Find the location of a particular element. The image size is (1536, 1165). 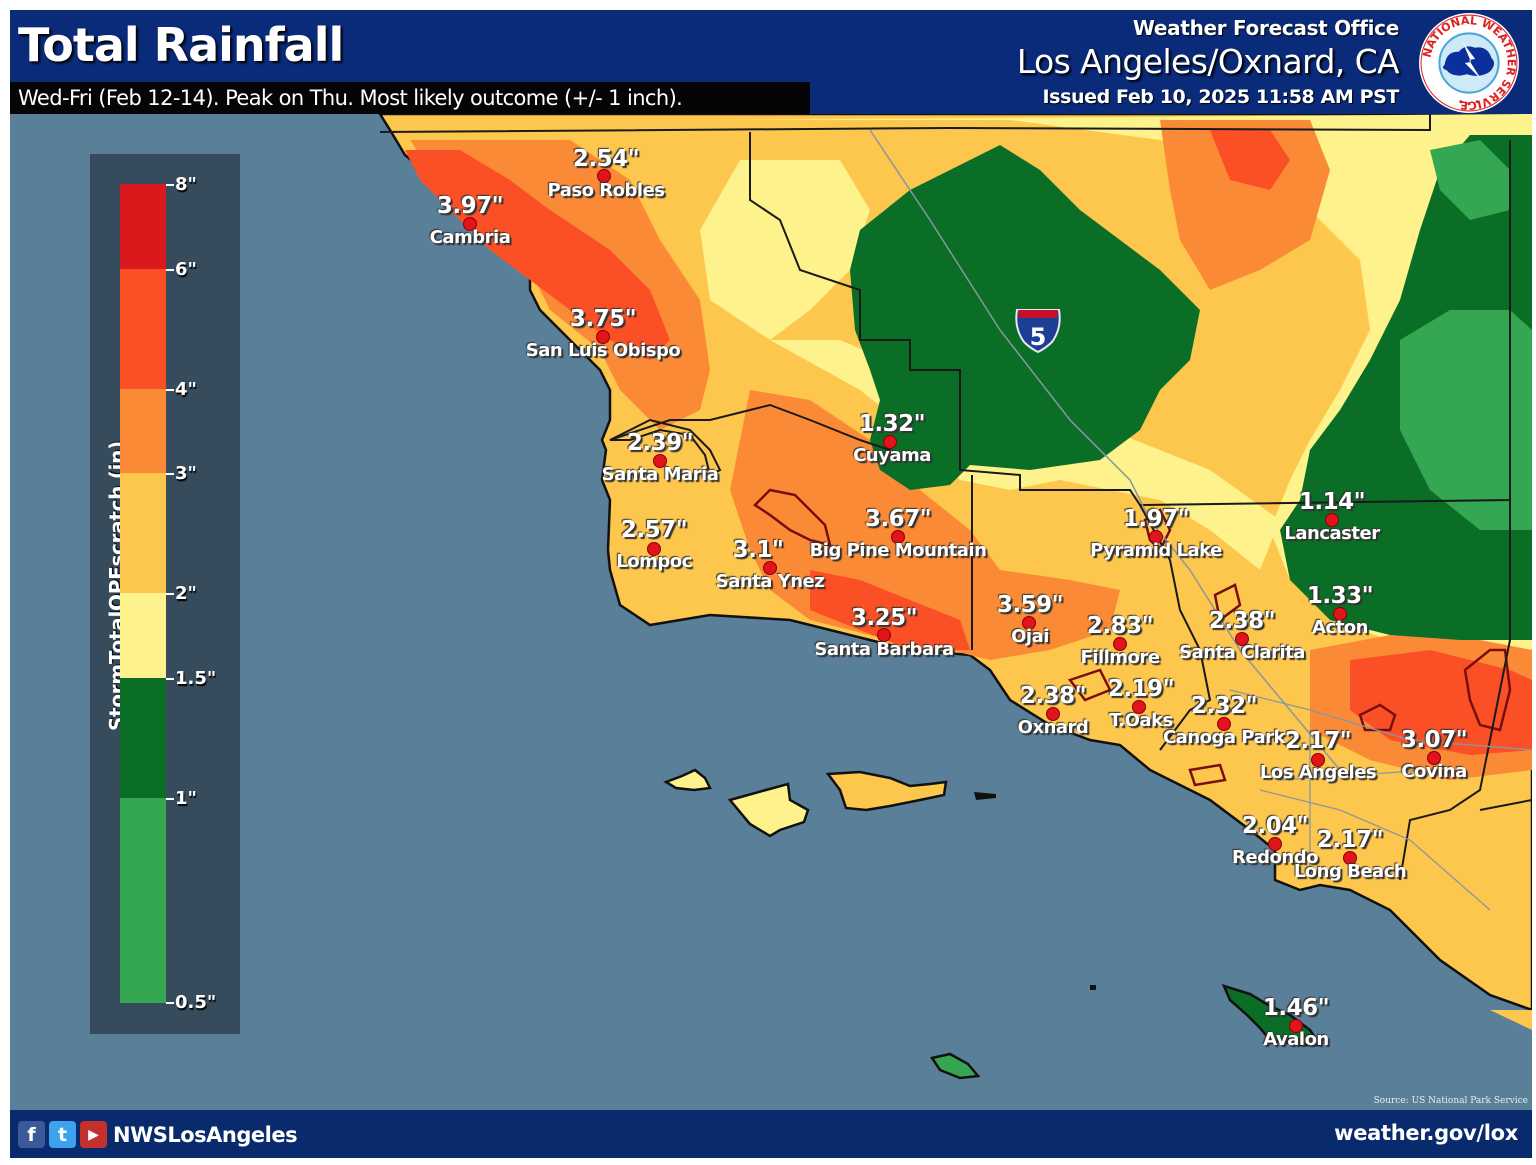

facebook-icon: f is located at coordinates (31, 1134).